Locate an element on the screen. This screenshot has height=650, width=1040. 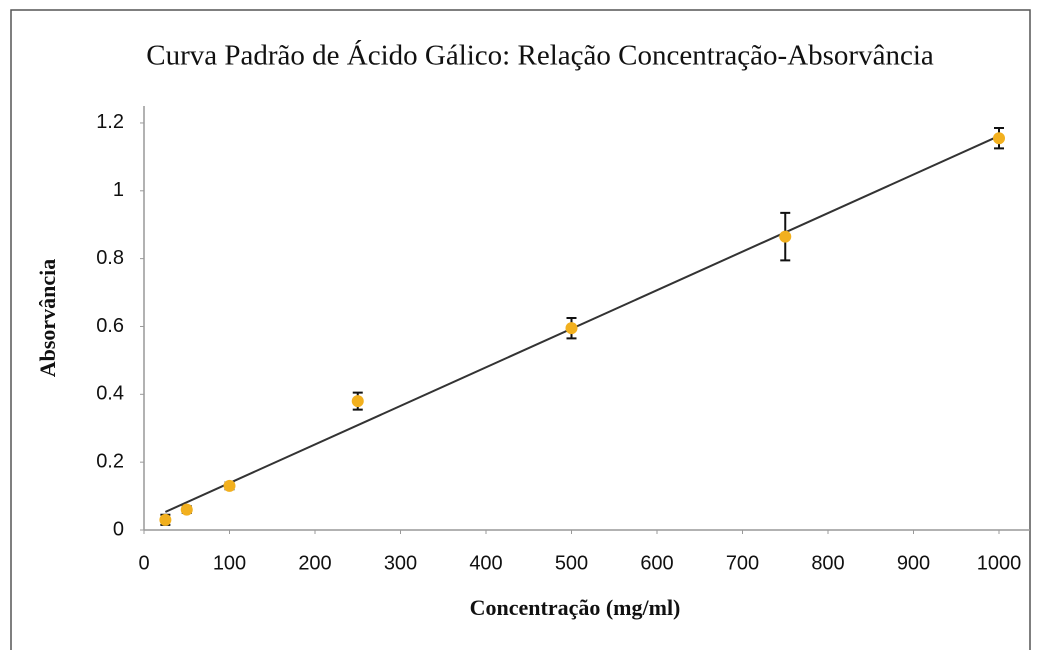
x-tick-label: 600 is located at coordinates (656, 563).